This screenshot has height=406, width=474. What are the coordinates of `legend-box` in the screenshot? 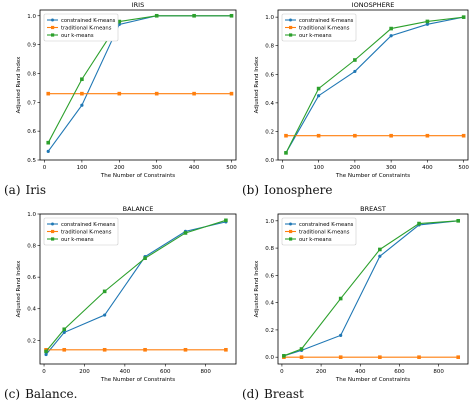 It's located at (319, 27).